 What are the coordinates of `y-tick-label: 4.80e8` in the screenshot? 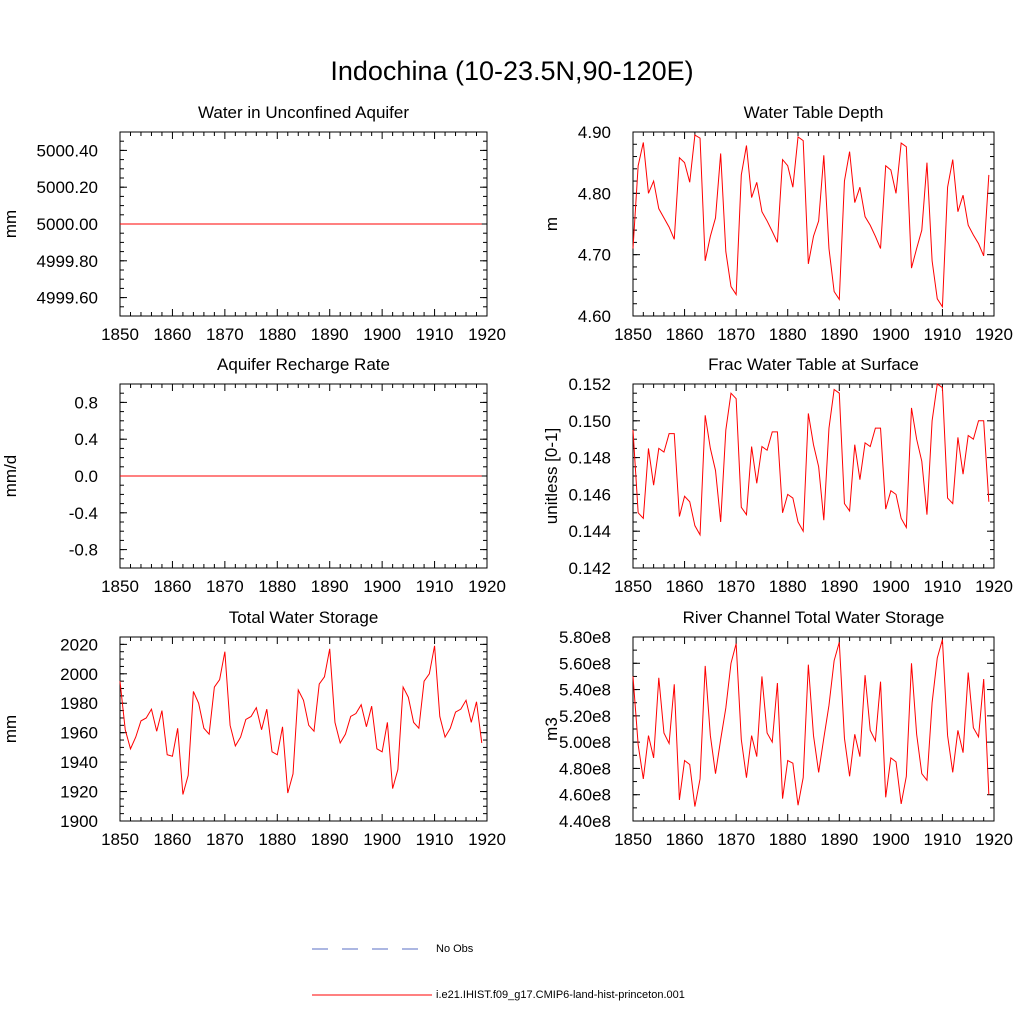 It's located at (585, 768).